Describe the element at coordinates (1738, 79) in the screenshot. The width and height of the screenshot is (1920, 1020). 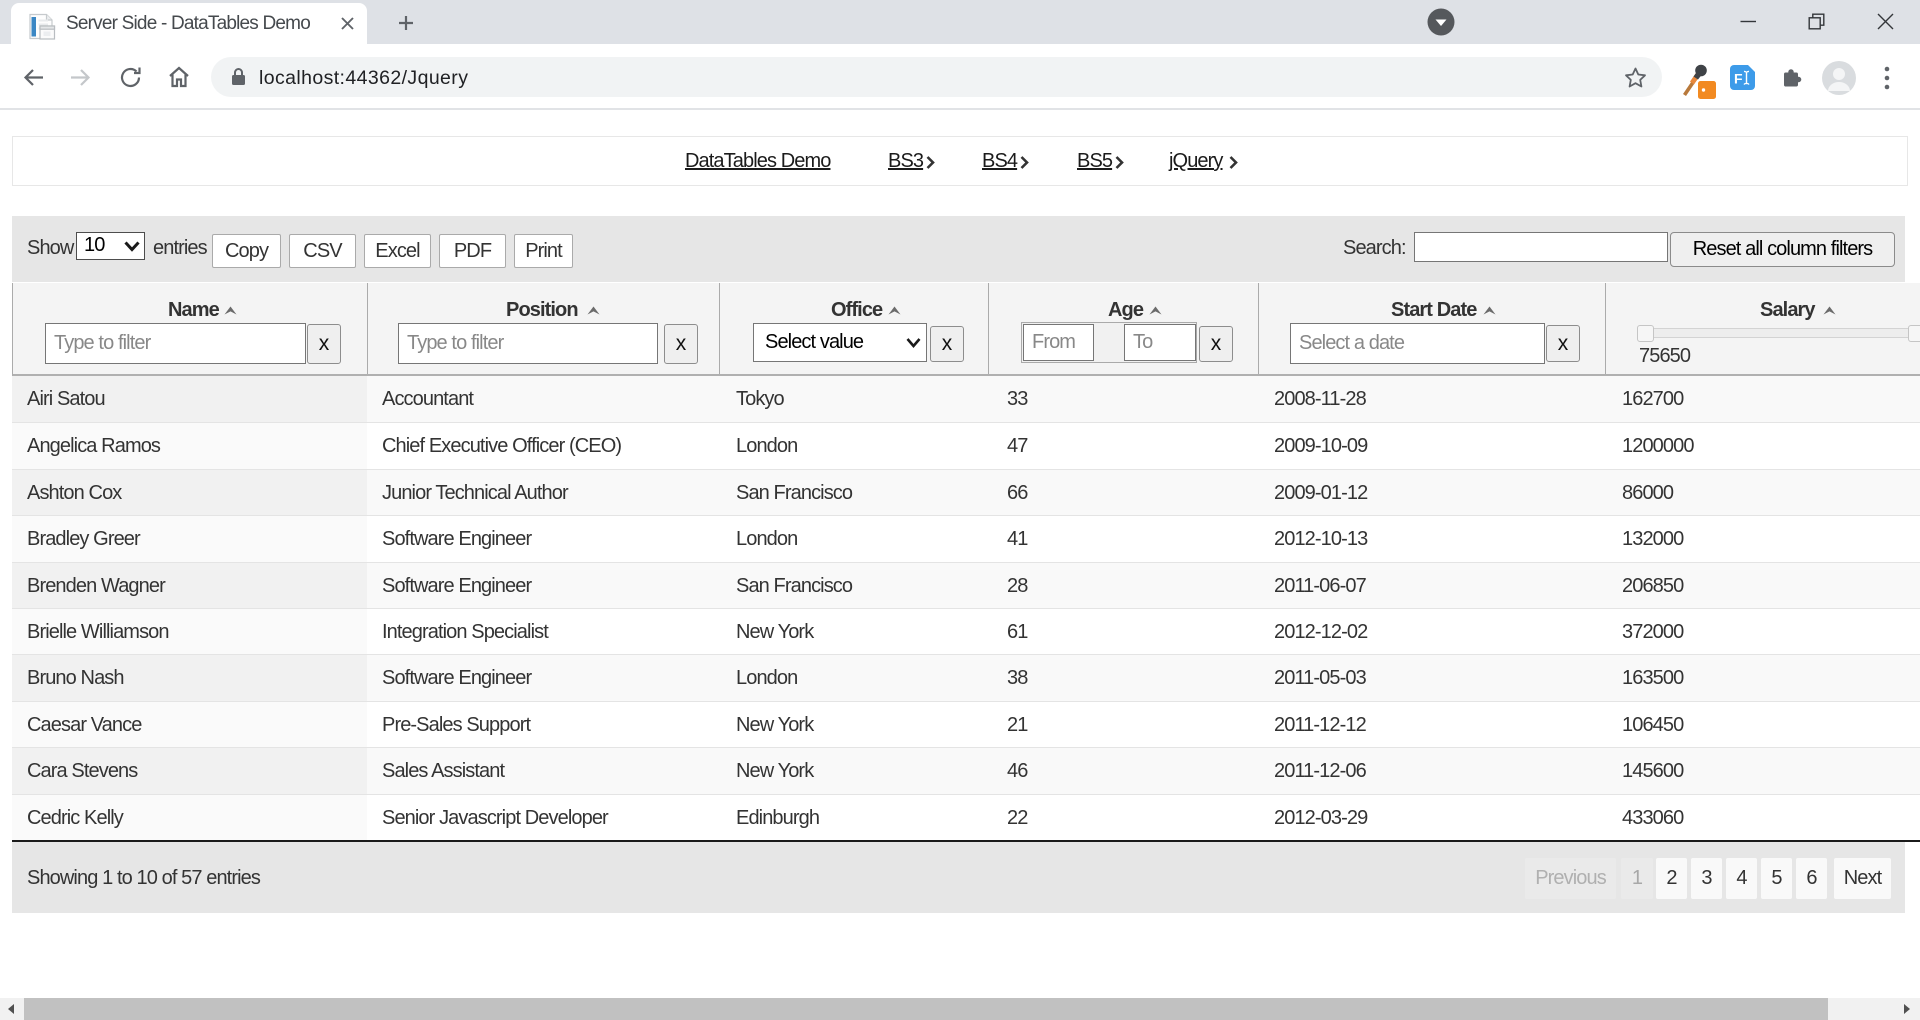
I see `svg-text: F` at that location.